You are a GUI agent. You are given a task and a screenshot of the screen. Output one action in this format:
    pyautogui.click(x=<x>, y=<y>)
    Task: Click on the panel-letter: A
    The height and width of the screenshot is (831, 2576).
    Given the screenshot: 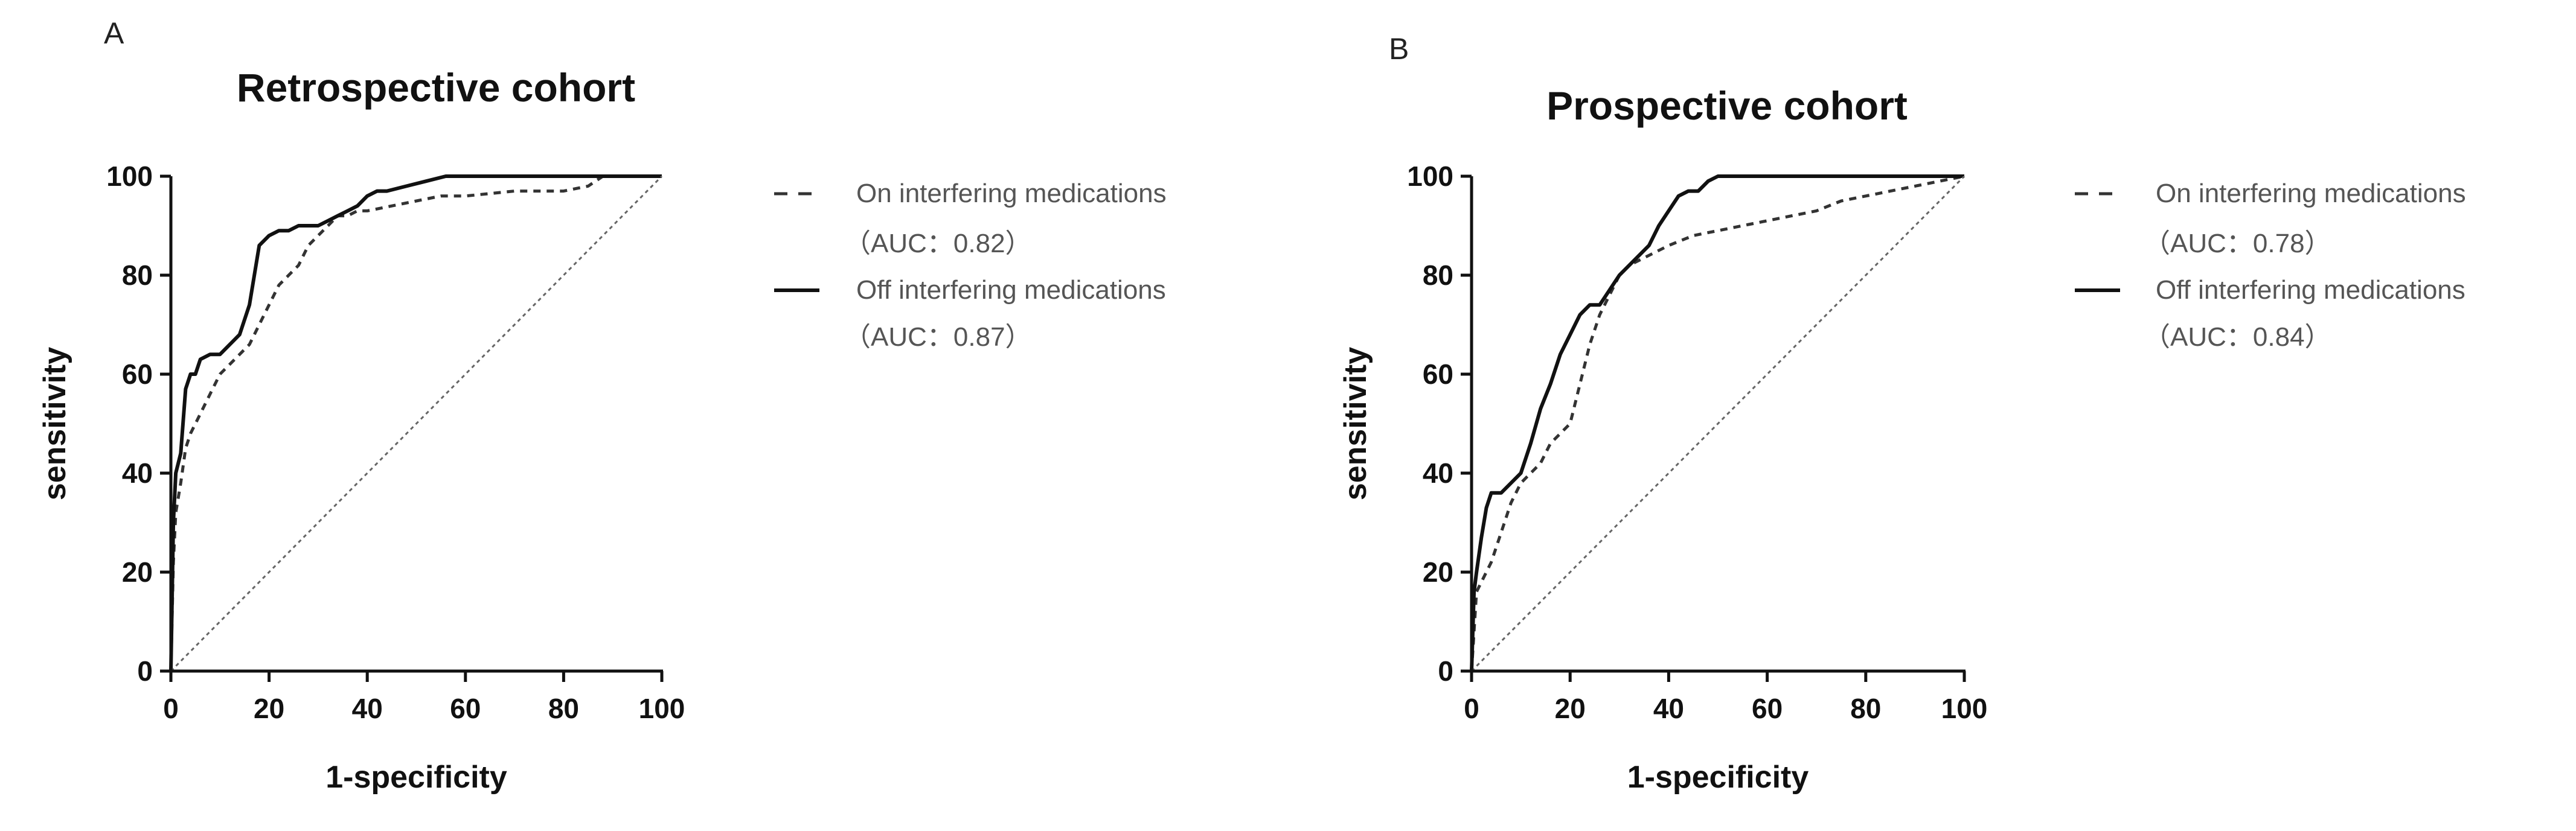 What is the action you would take?
    pyautogui.click(x=114, y=33)
    